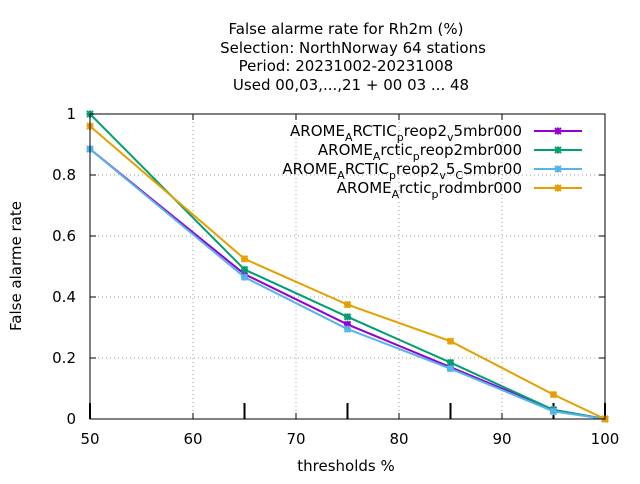  I want to click on legend-entry-1: AROMEARCTICpreop2v5mbr000, so click(436, 133).